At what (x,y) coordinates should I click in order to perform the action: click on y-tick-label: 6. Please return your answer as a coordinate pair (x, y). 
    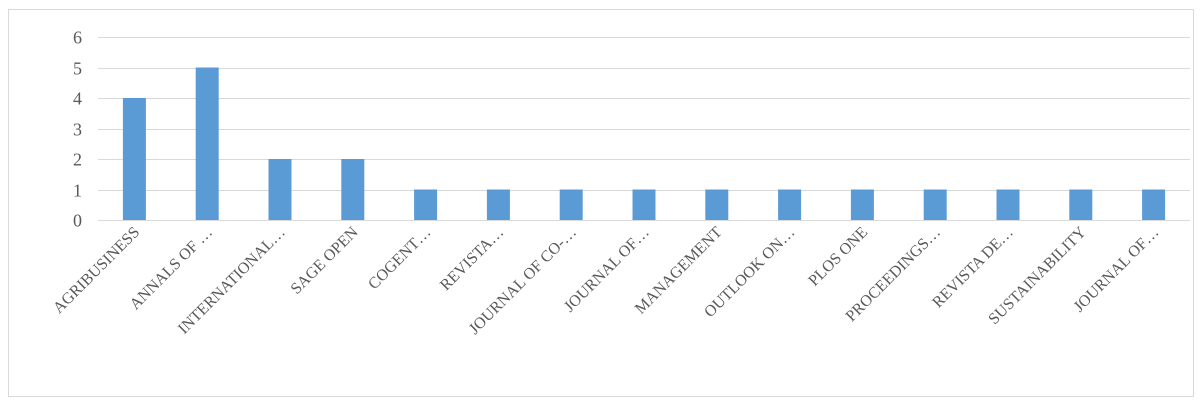
    Looking at the image, I should click on (77, 38).